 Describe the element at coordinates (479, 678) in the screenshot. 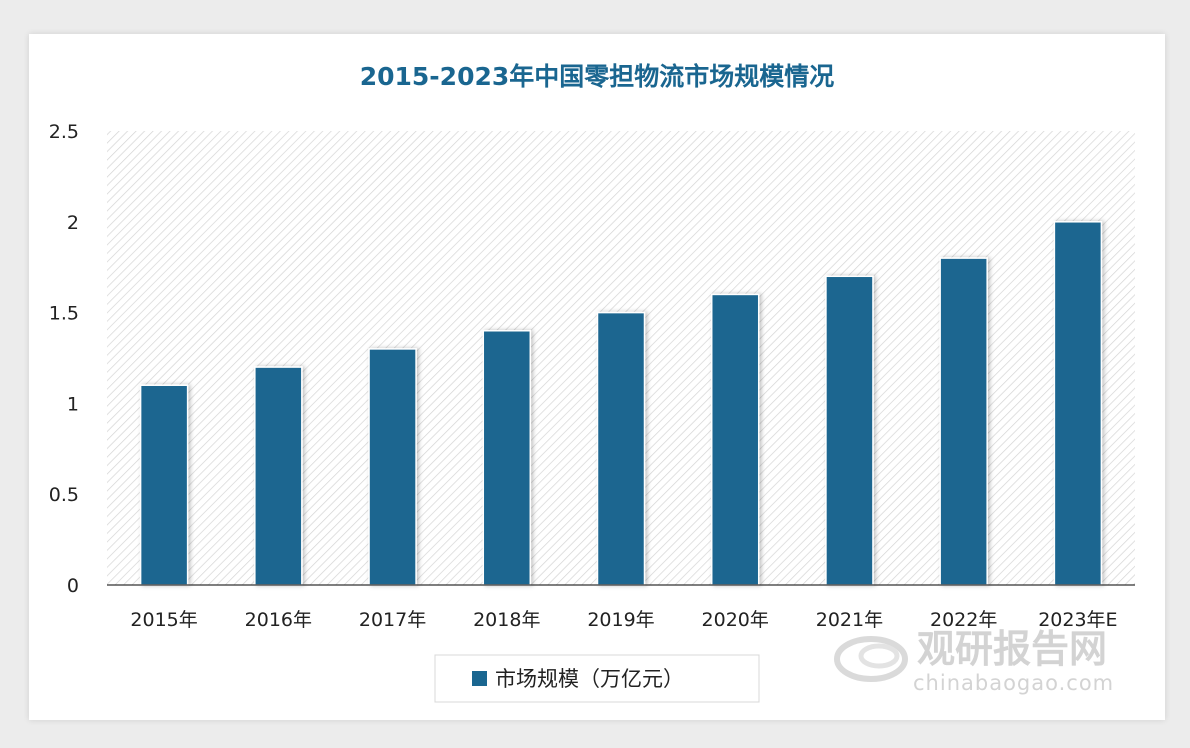

I see `legend-swatch` at that location.